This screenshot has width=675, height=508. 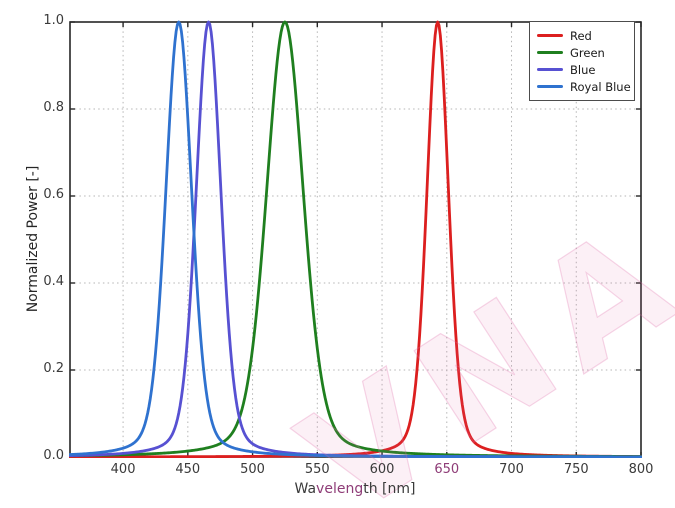 I want to click on x-tick-label: 650, so click(x=447, y=469).